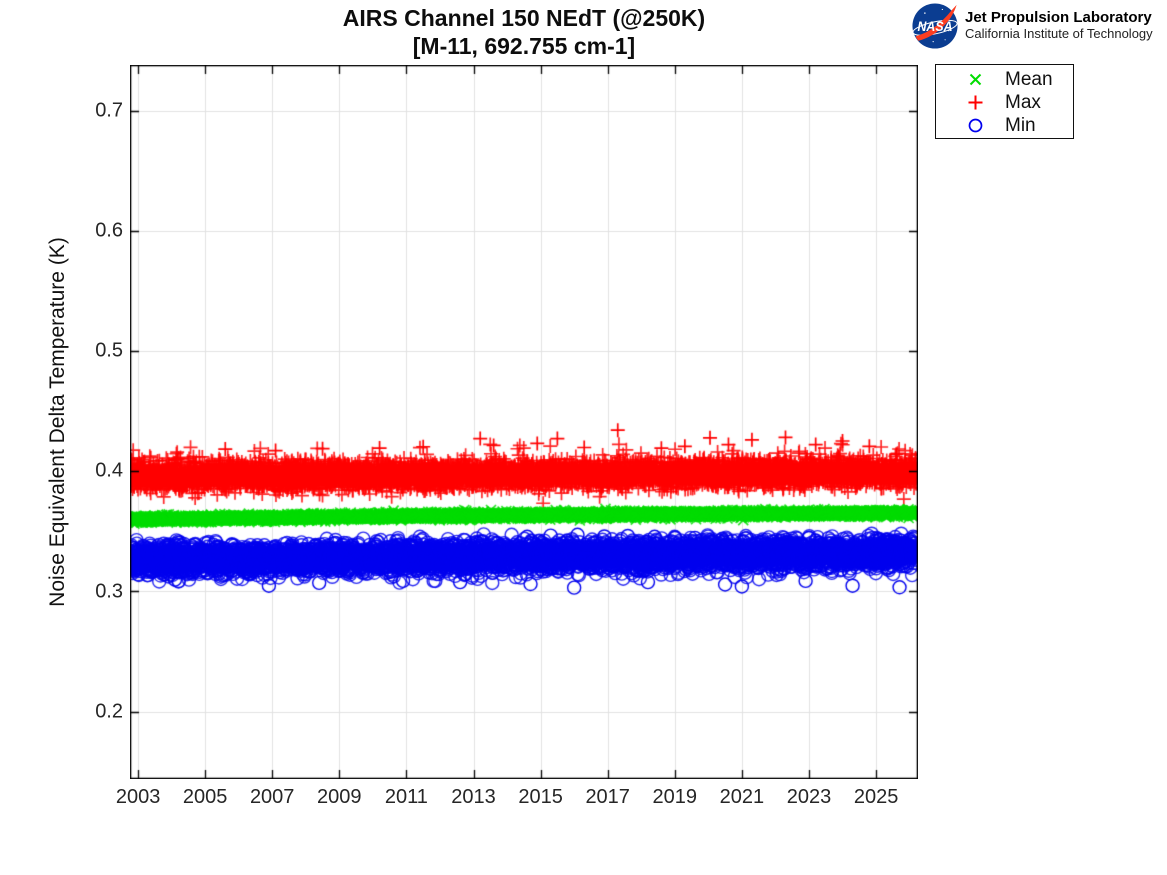 The image size is (1167, 875). What do you see at coordinates (339, 797) in the screenshot?
I see `x-tick-label: 2009` at bounding box center [339, 797].